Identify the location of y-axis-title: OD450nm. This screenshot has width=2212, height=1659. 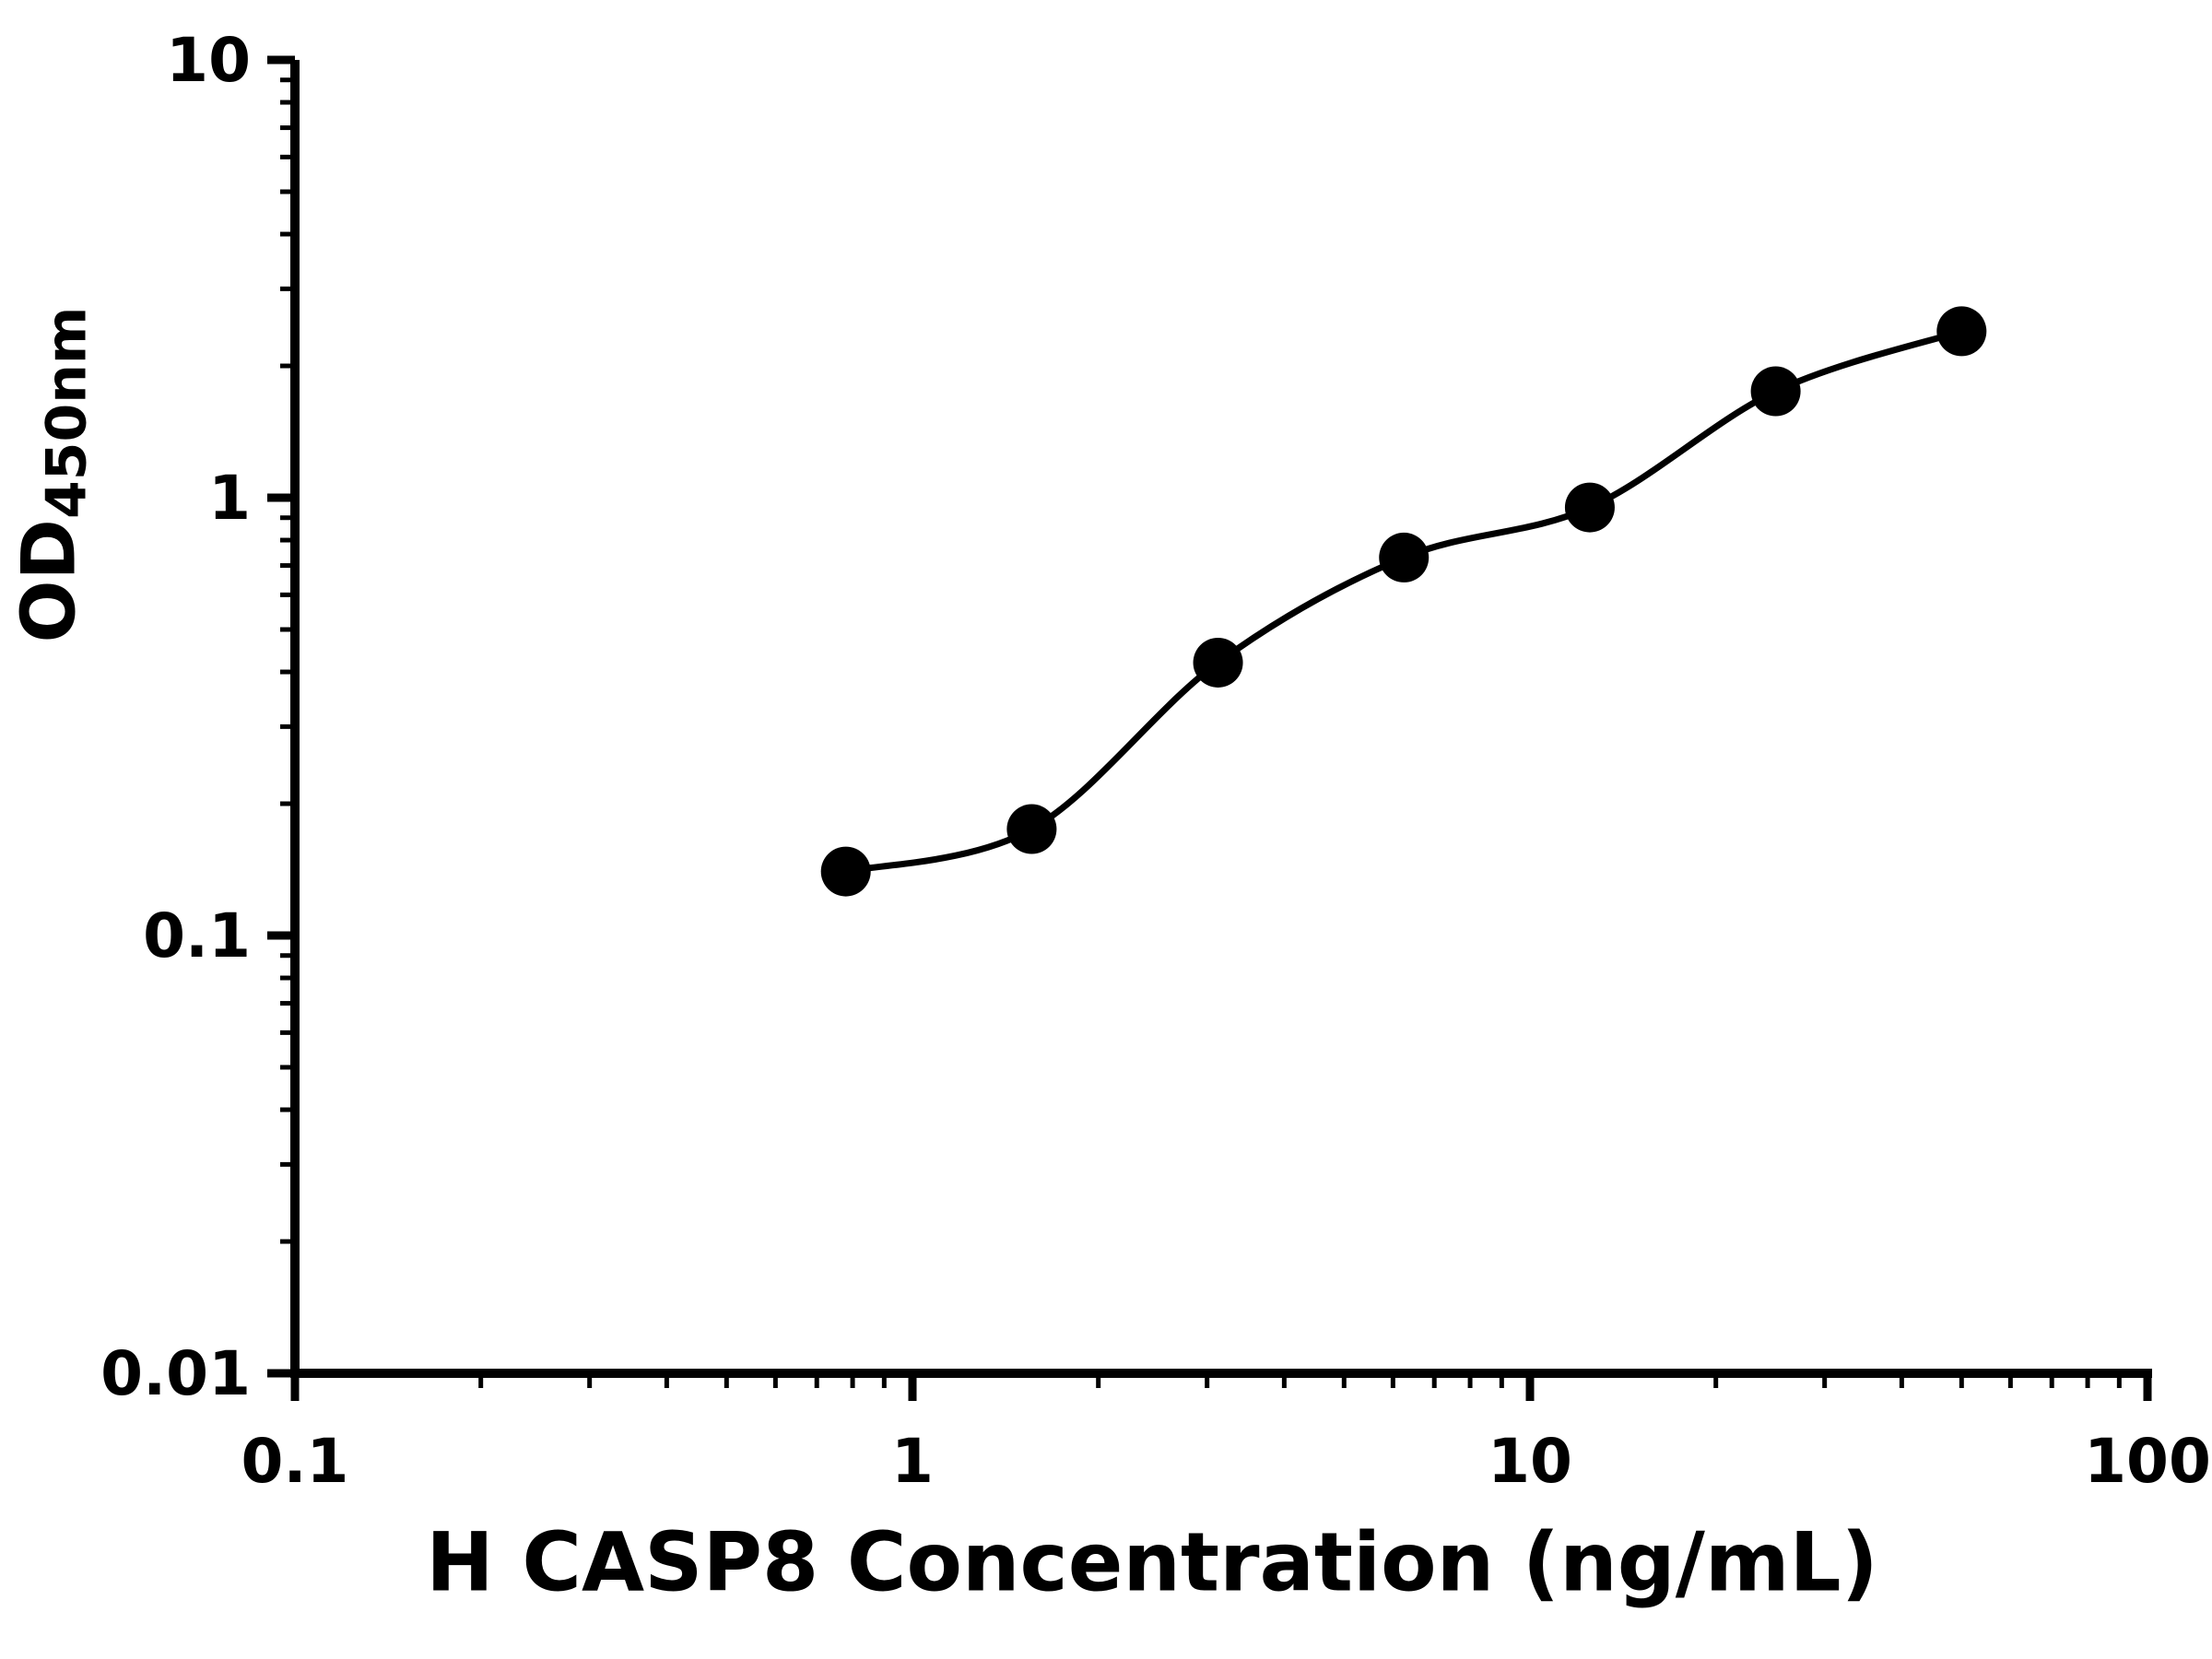
(53, 475).